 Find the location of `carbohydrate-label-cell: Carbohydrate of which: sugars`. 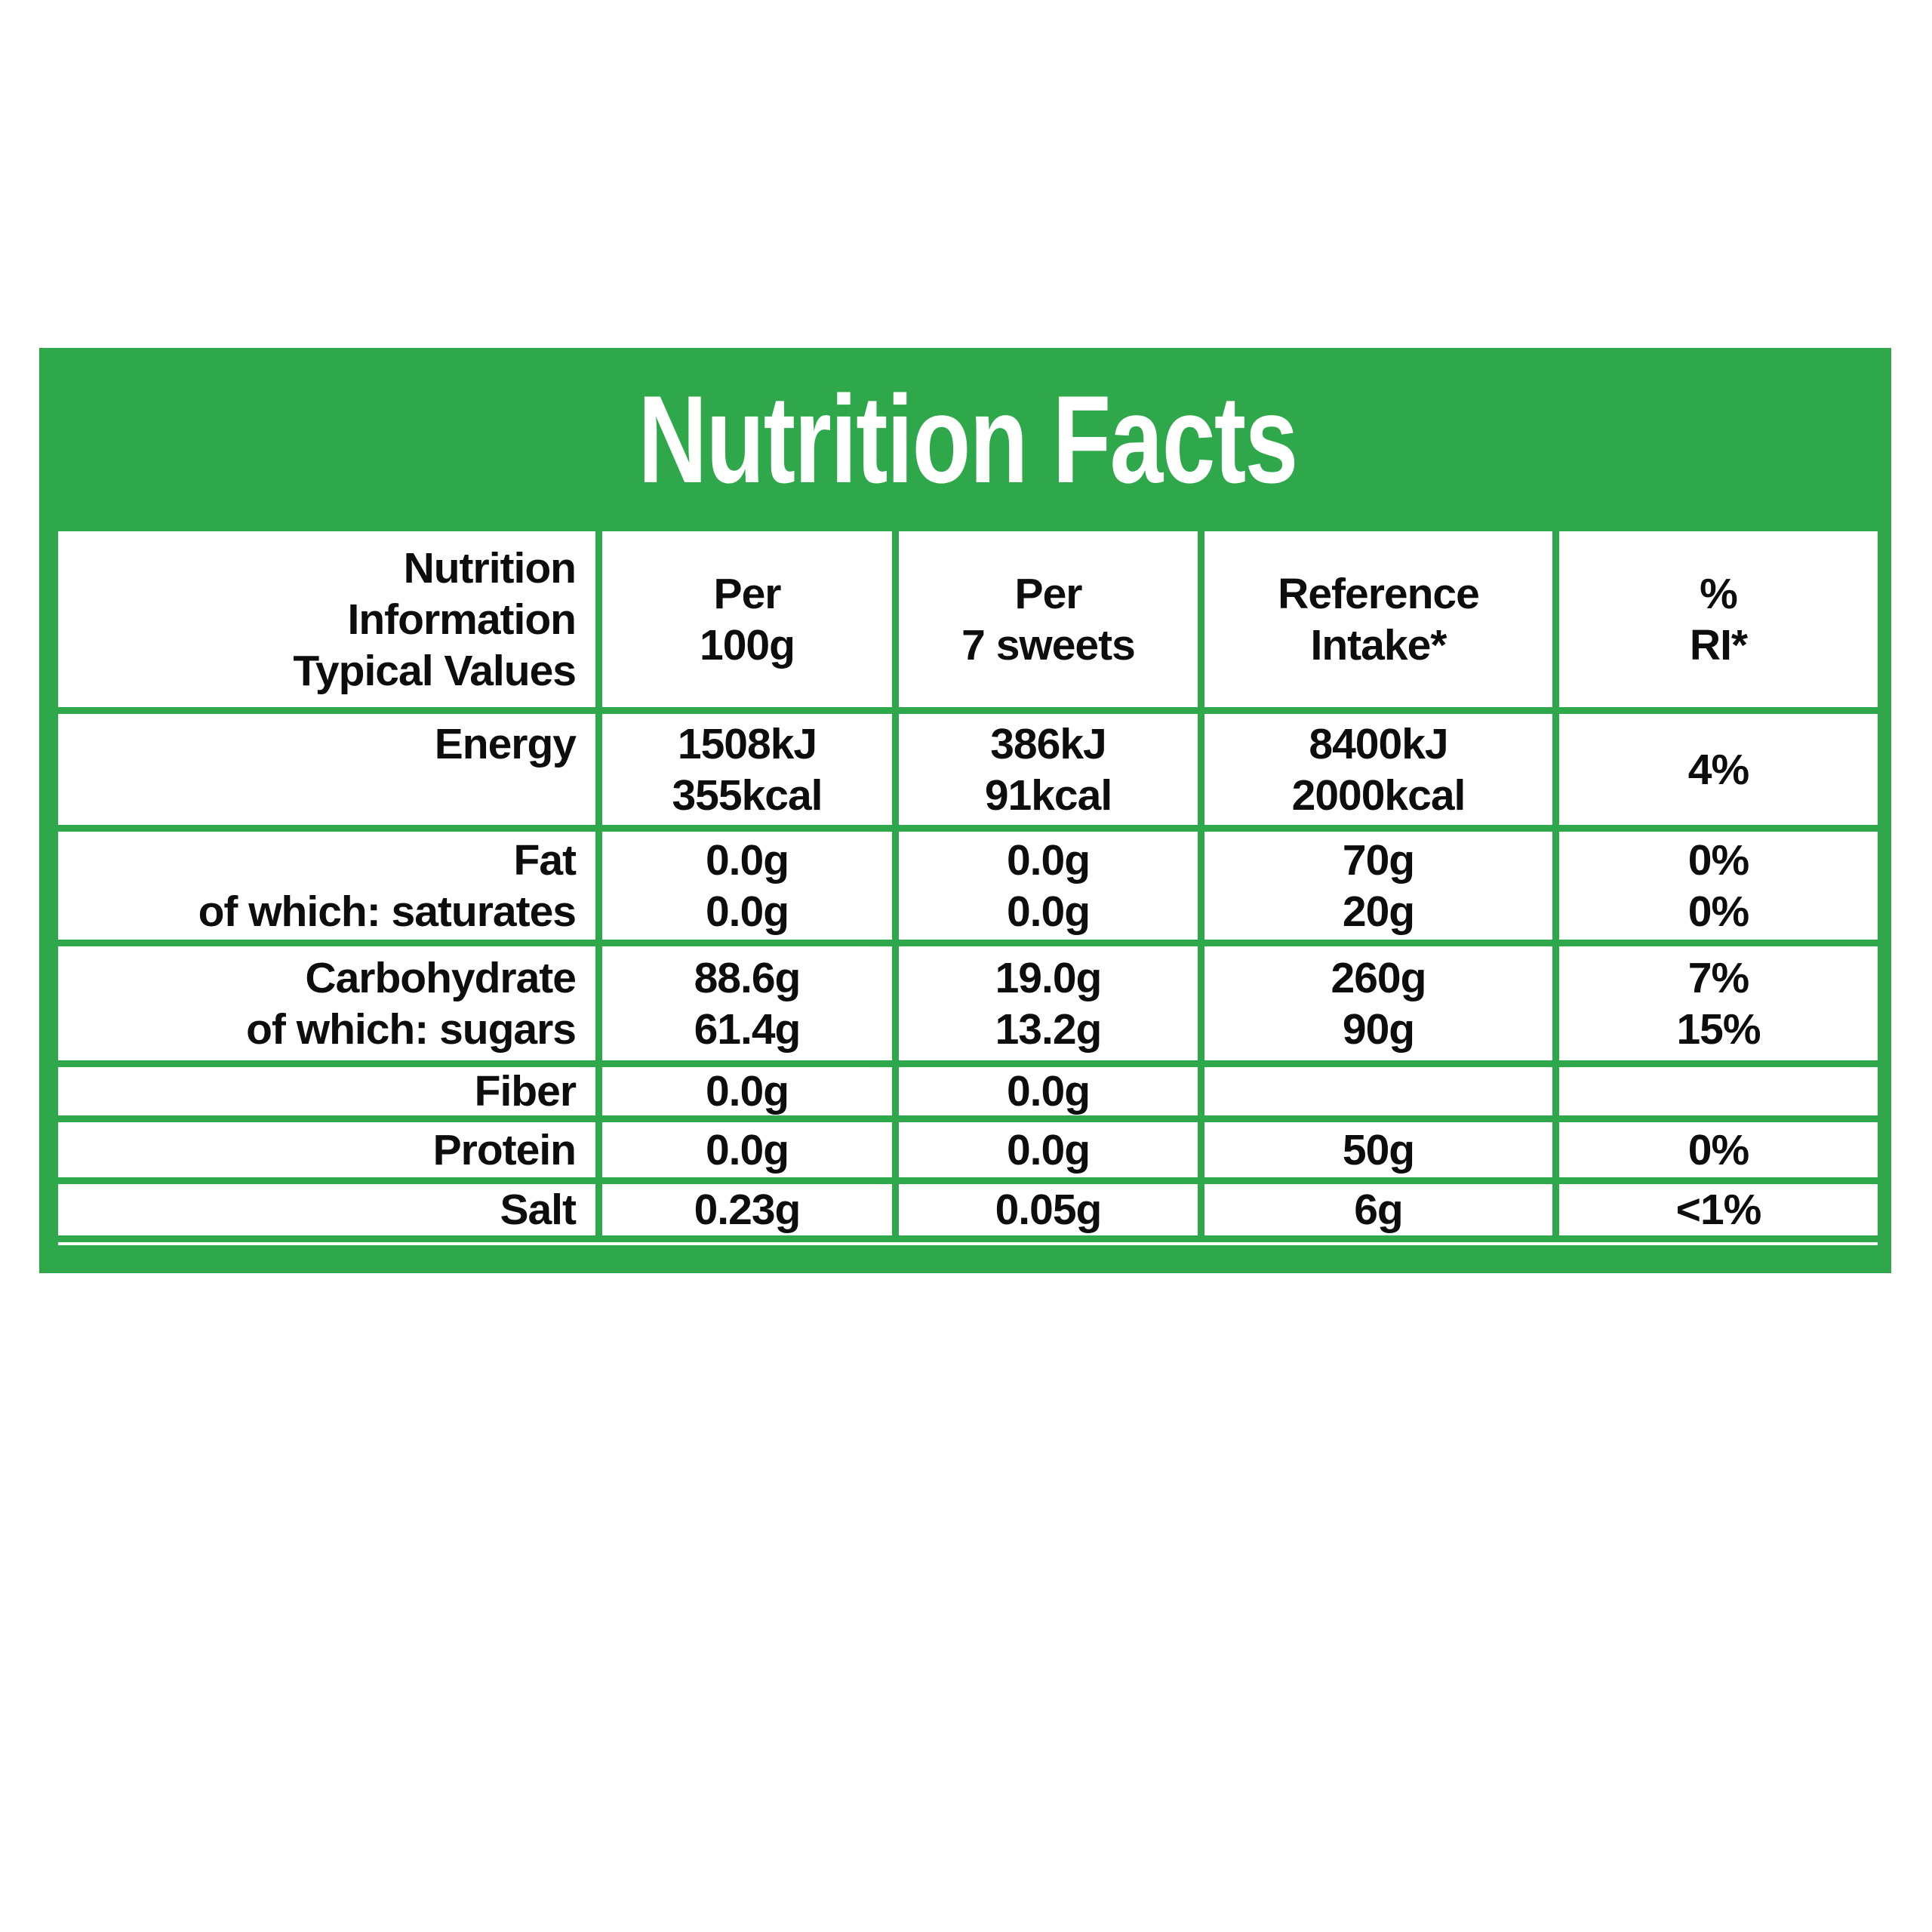

carbohydrate-label-cell: Carbohydrate of which: sugars is located at coordinates (326, 1003).